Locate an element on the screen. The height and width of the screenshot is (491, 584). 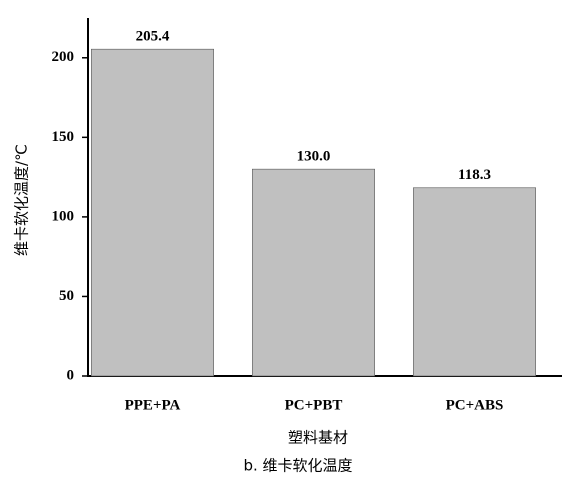
x-axis-label: 塑料基材 is located at coordinates (318, 438).